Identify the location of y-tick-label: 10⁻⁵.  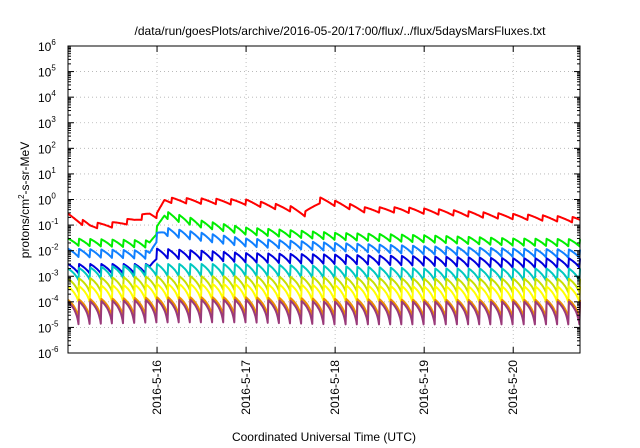
(48, 327).